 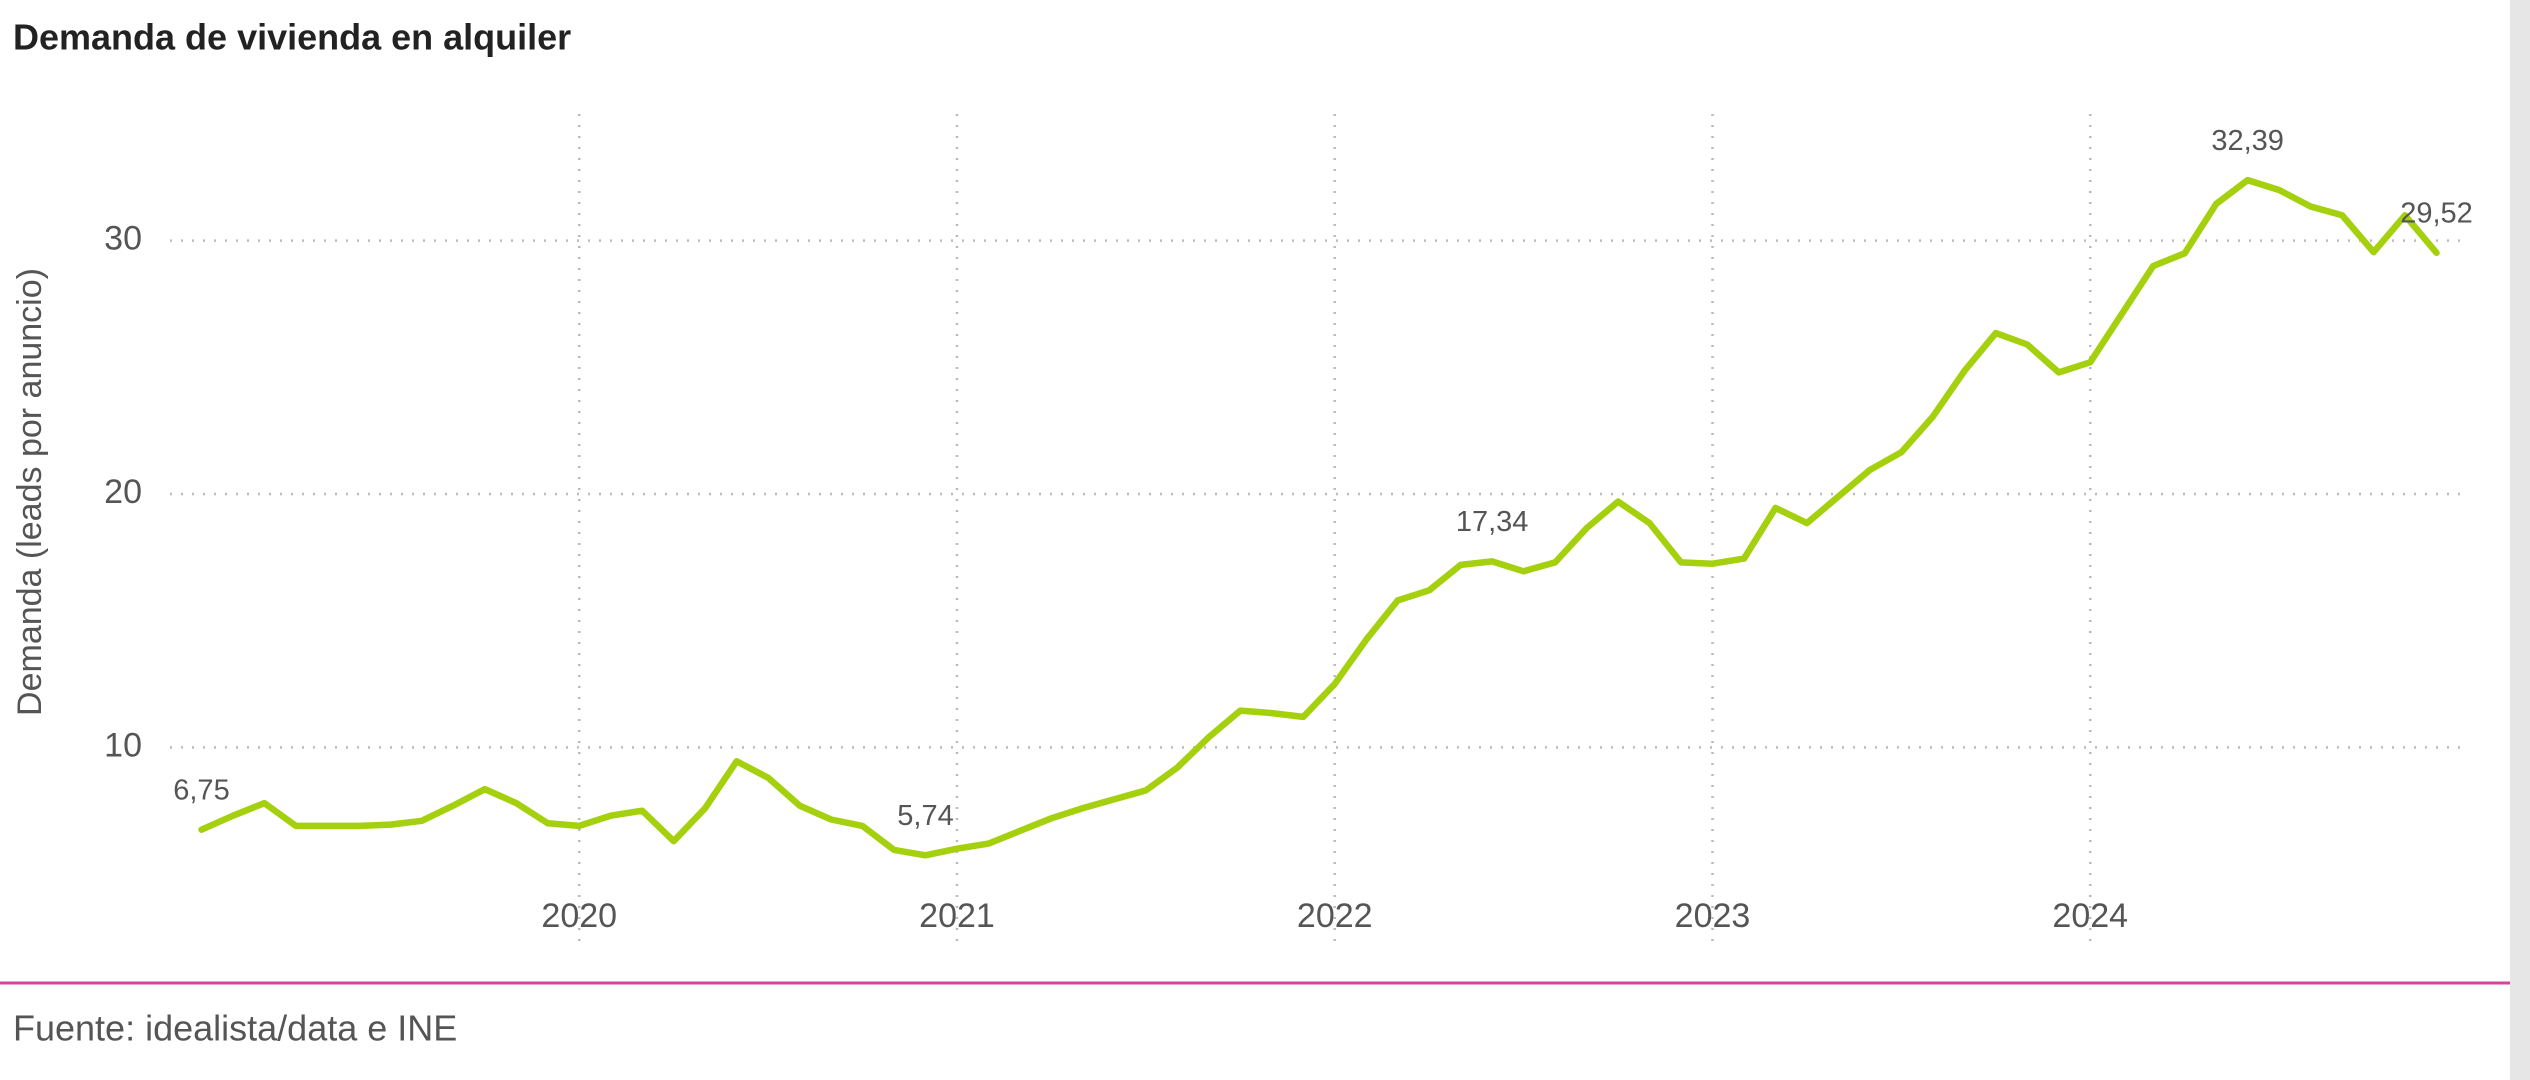 What do you see at coordinates (123, 239) in the screenshot?
I see `y-tick-label: 30` at bounding box center [123, 239].